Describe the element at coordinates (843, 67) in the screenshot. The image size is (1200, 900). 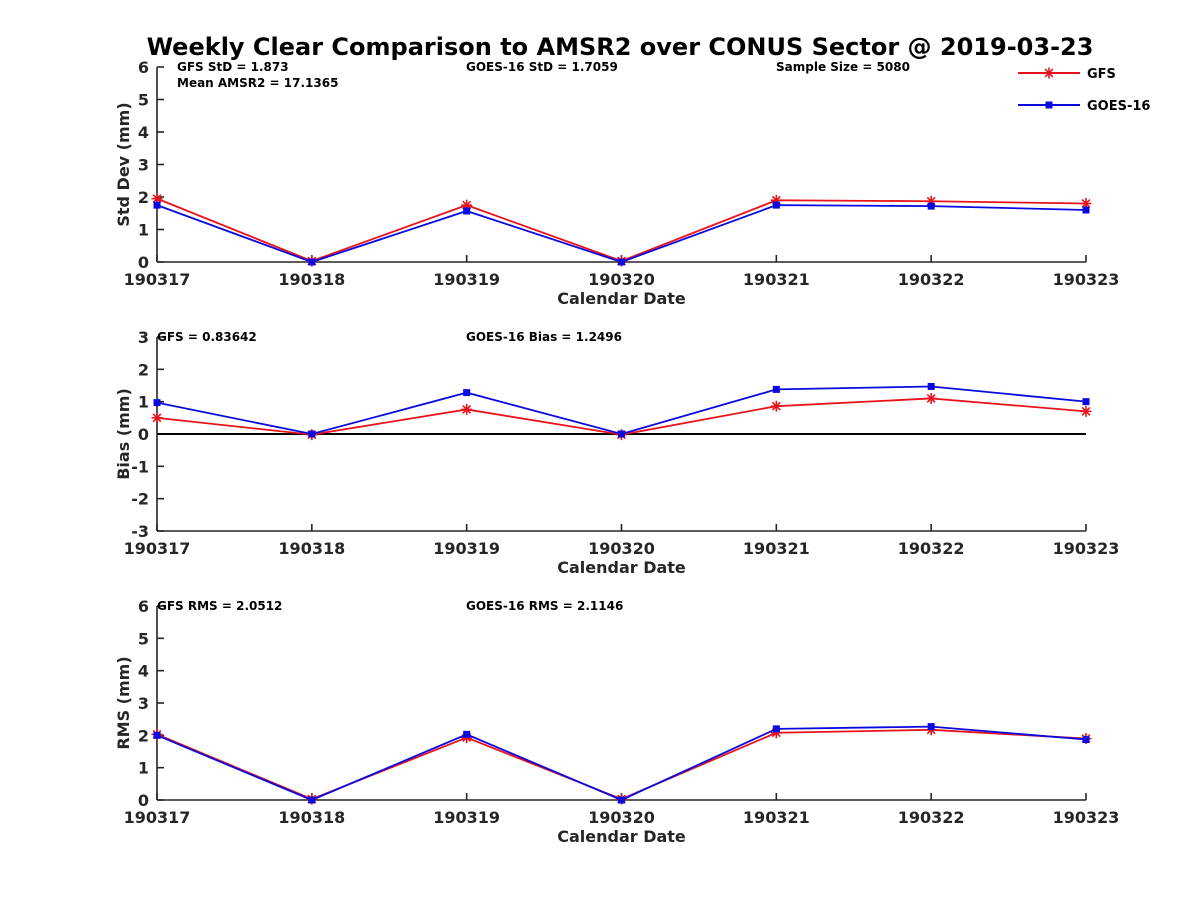
I see `stat-annotation: Sample Size = 5080` at that location.